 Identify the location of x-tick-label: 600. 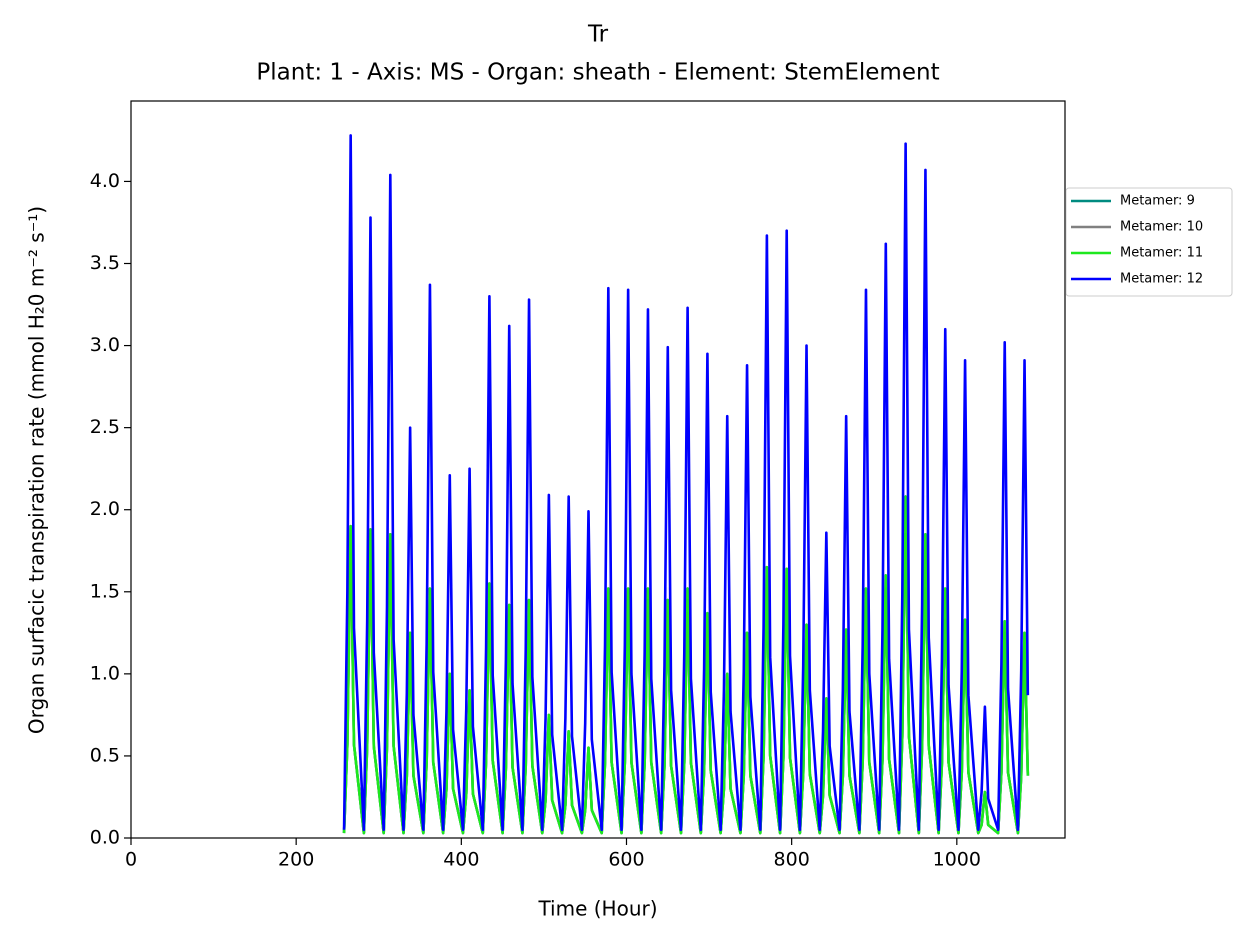
(626, 860).